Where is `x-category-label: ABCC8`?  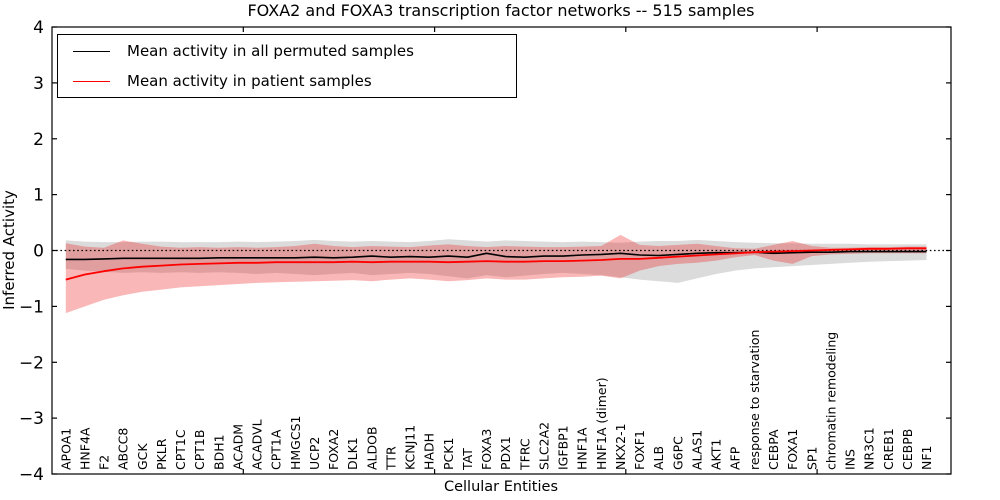 x-category-label: ABCC8 is located at coordinates (123, 449).